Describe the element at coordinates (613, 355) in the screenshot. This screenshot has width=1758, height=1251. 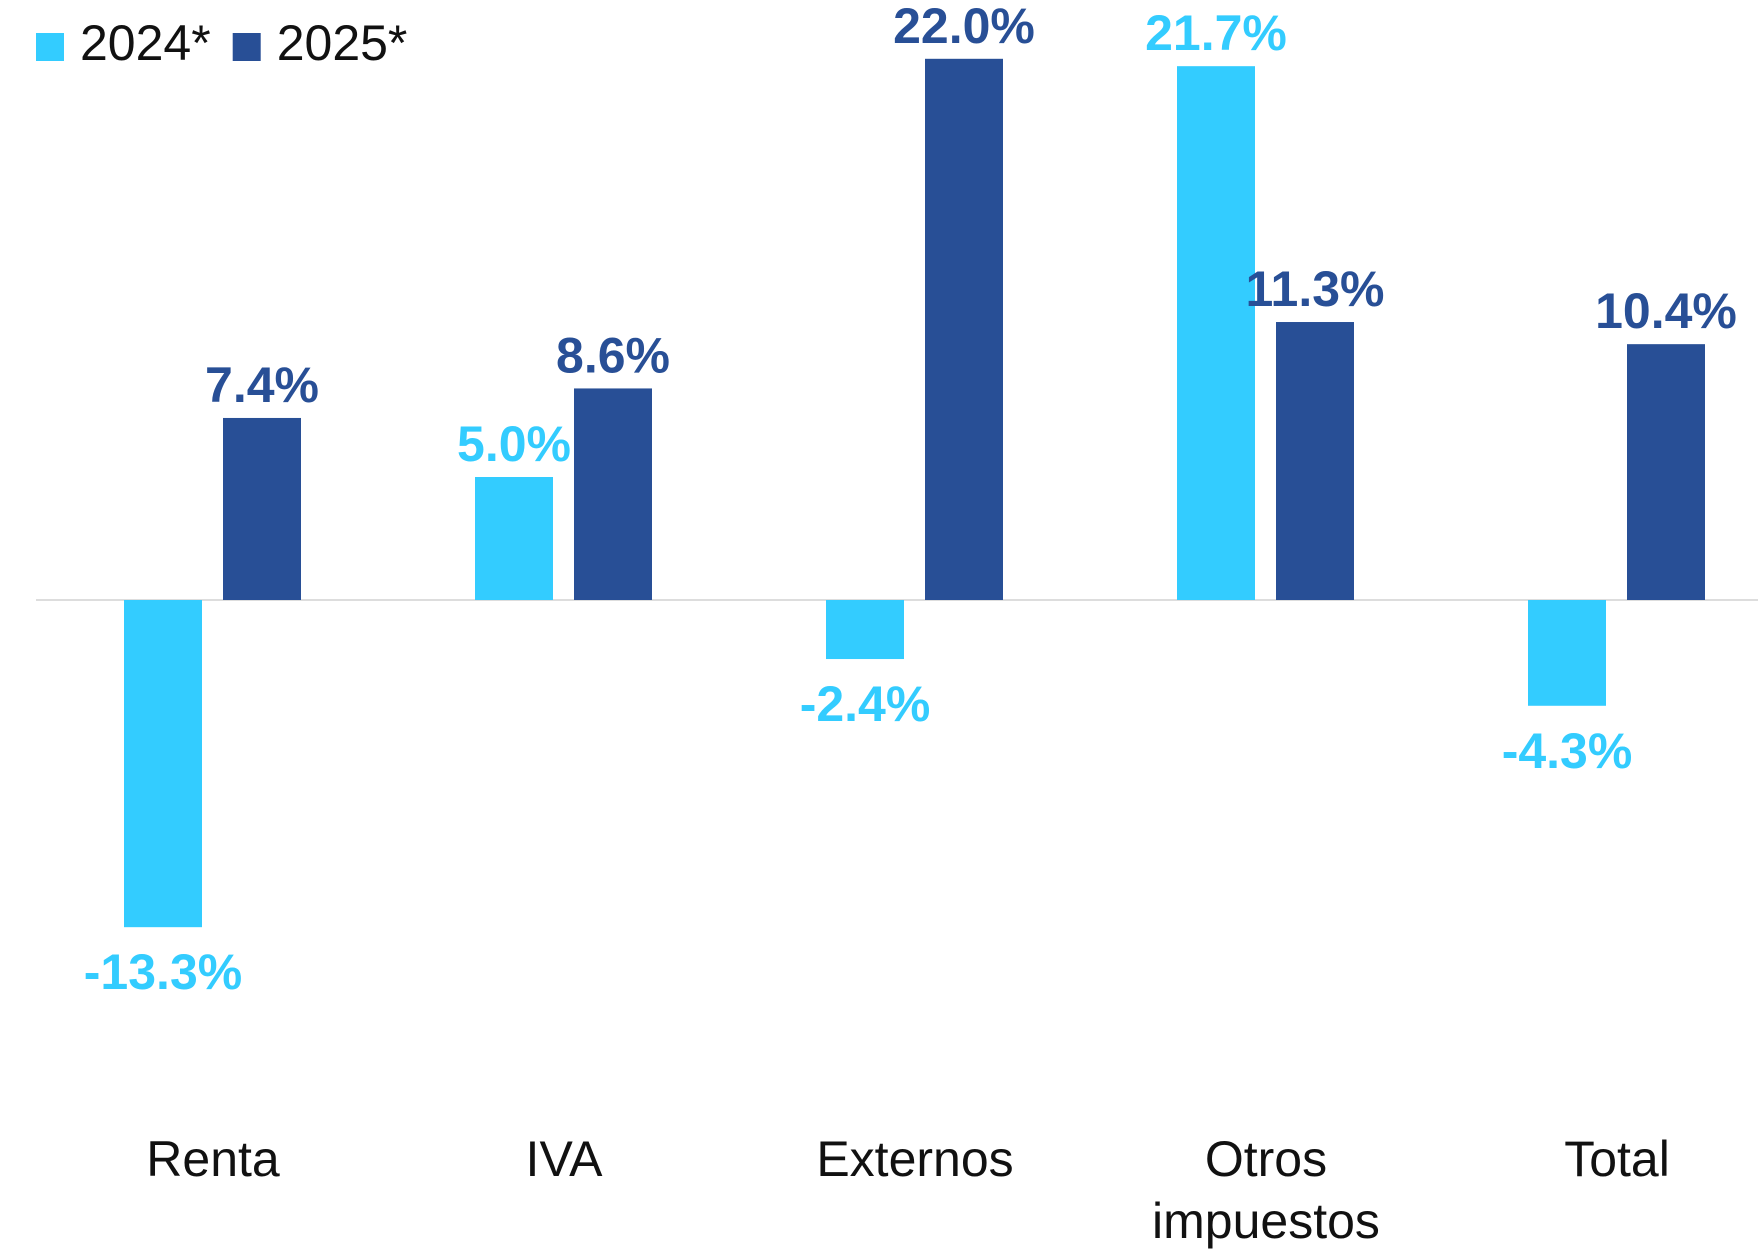
I see `value-label: 8.6%` at that location.